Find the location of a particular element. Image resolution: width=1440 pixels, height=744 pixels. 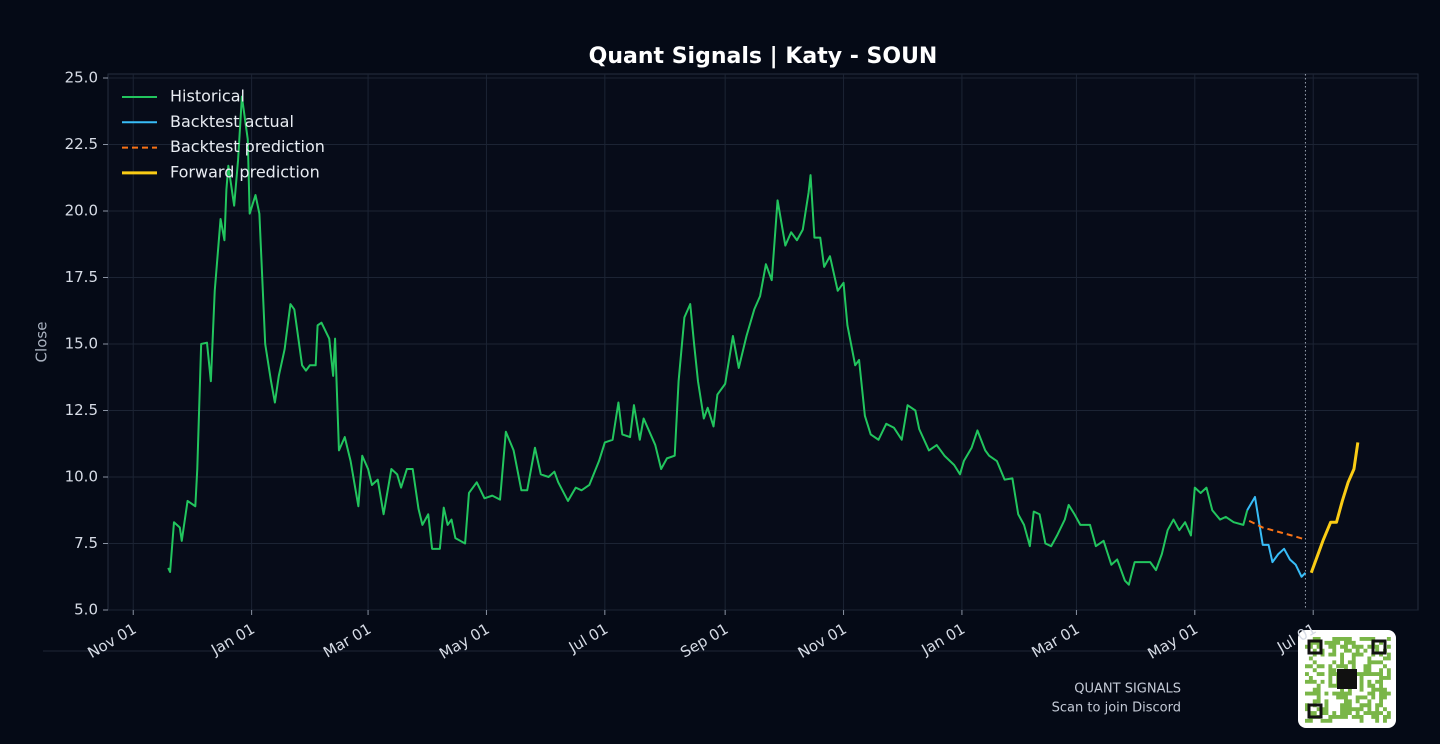

qr-finders is located at coordinates (1347, 679).